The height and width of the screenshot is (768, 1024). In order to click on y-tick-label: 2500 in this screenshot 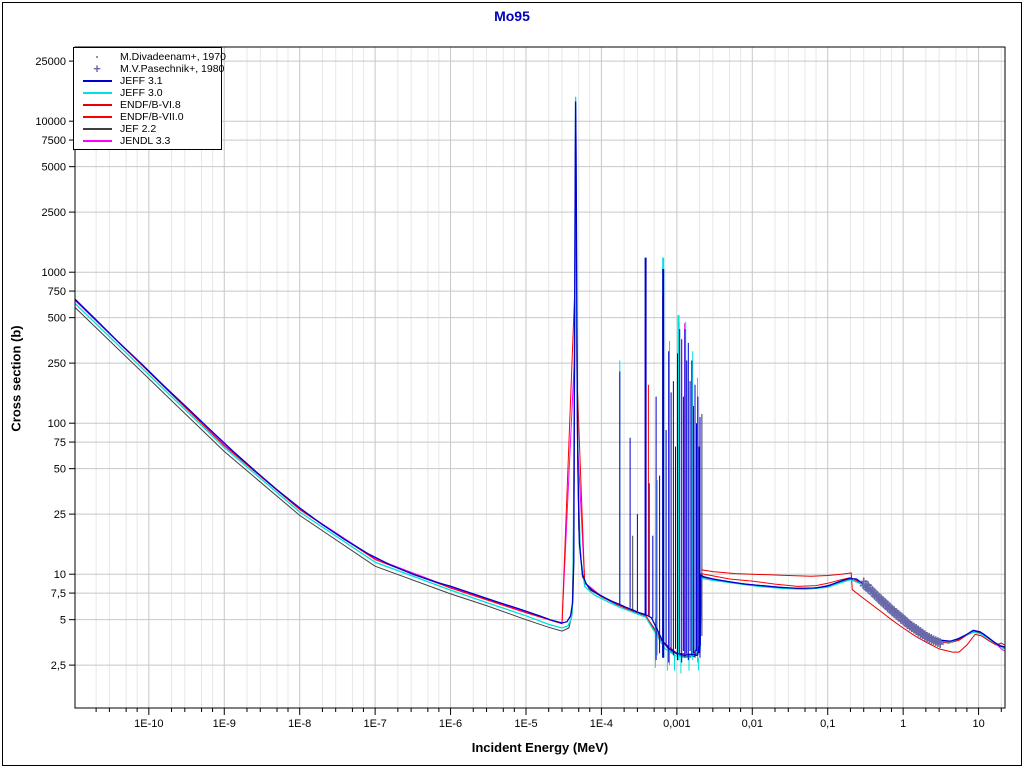, I will do `click(54, 213)`.